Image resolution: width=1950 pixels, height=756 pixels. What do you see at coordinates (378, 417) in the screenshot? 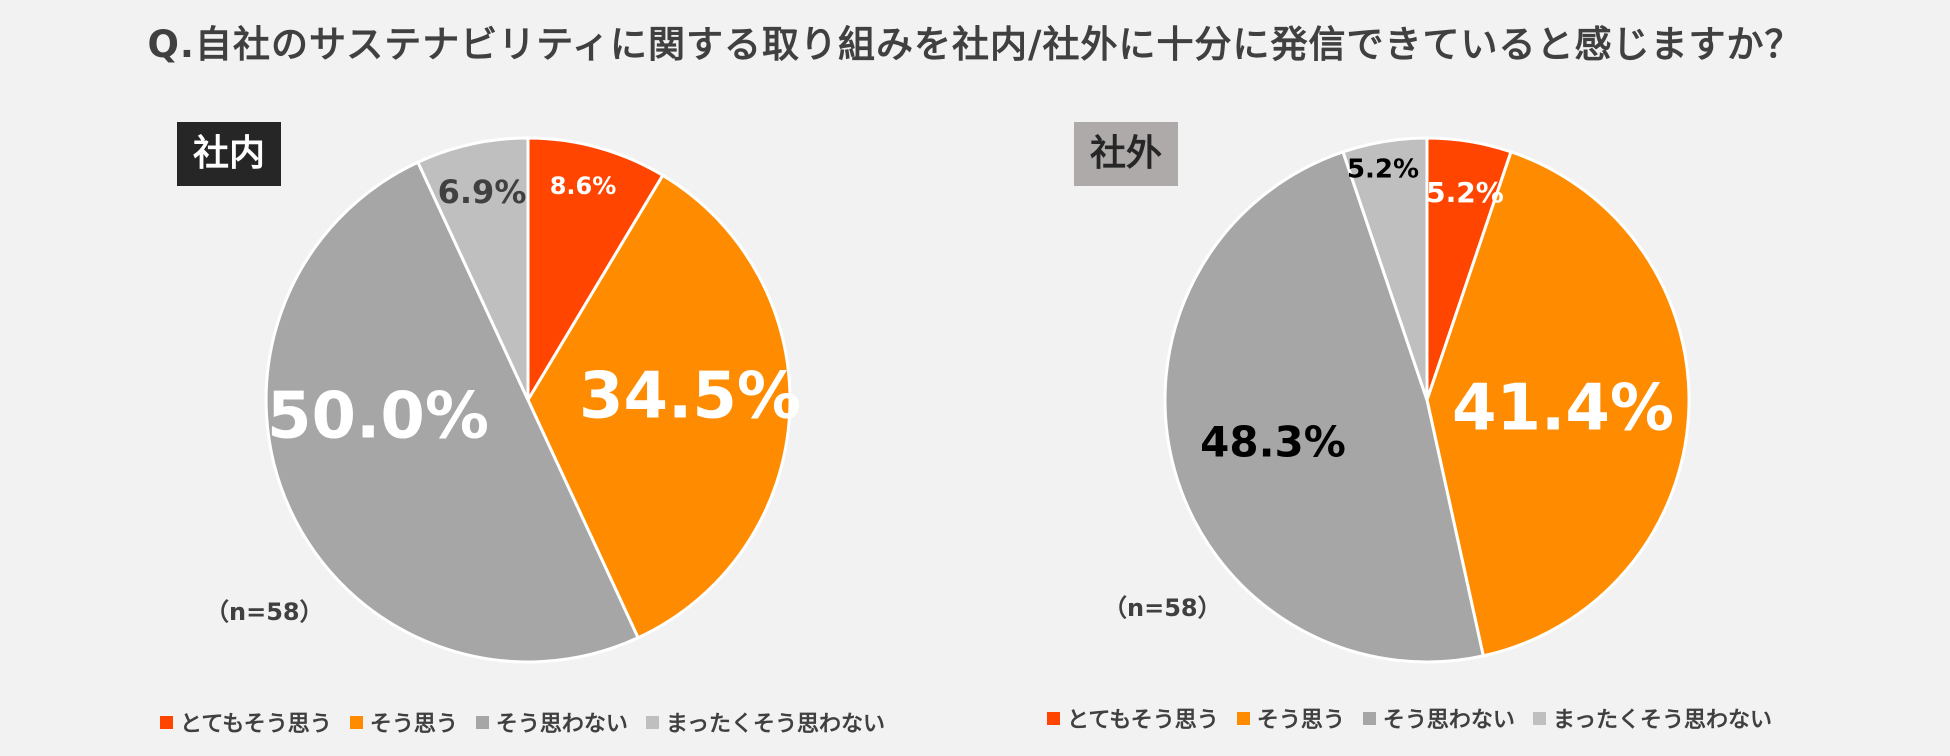
I see `data-label-internal-2: 50.0%` at bounding box center [378, 417].